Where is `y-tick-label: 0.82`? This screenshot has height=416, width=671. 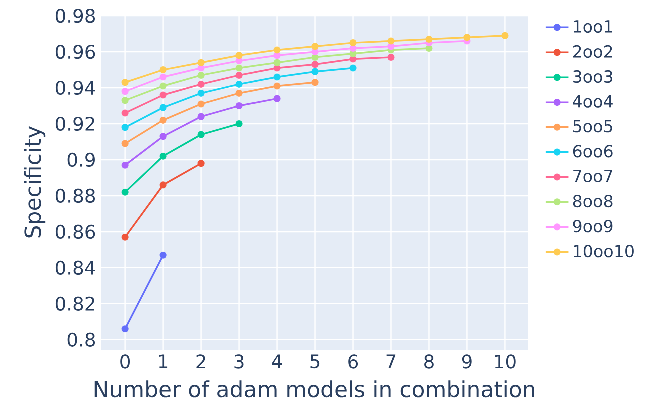
y-tick-label: 0.82 is located at coordinates (75, 303).